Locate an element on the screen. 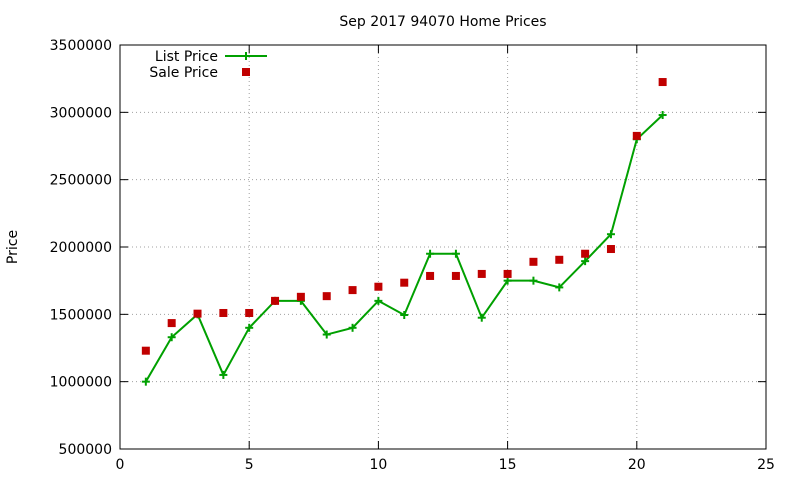 The width and height of the screenshot is (800, 480). y-tick-label: 1000000 is located at coordinates (81, 383).